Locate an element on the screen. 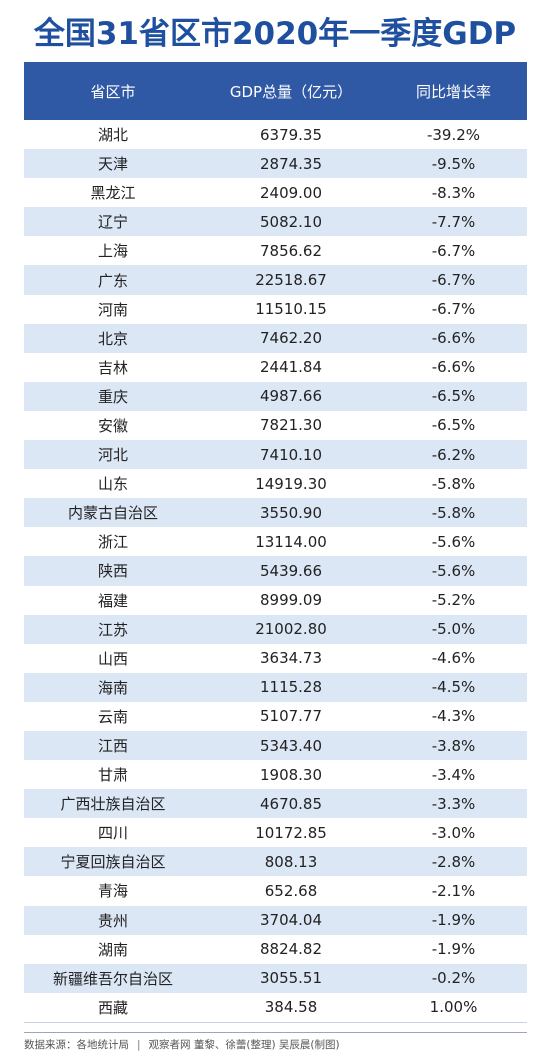 The image size is (550, 1057). cell-region: 广东 is located at coordinates (112, 280).